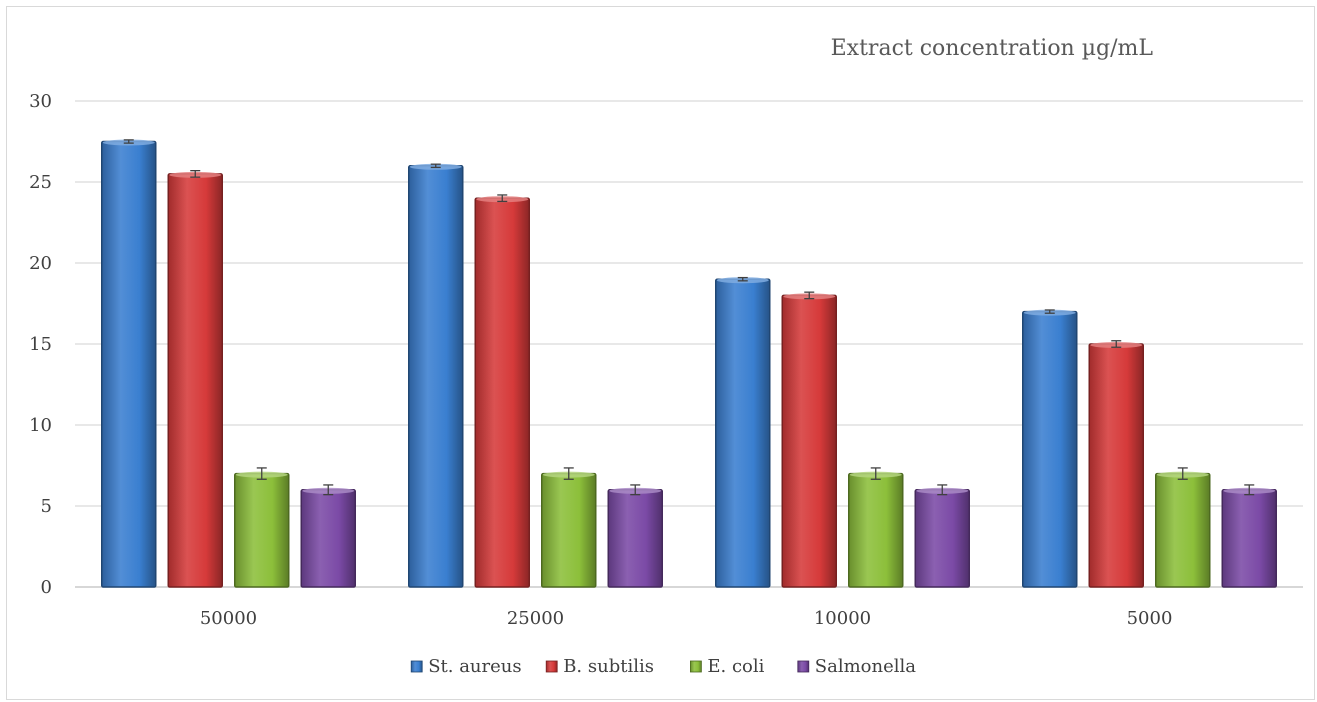 Image resolution: width=1317 pixels, height=702 pixels. I want to click on legend-item: St. aureus, so click(466, 666).